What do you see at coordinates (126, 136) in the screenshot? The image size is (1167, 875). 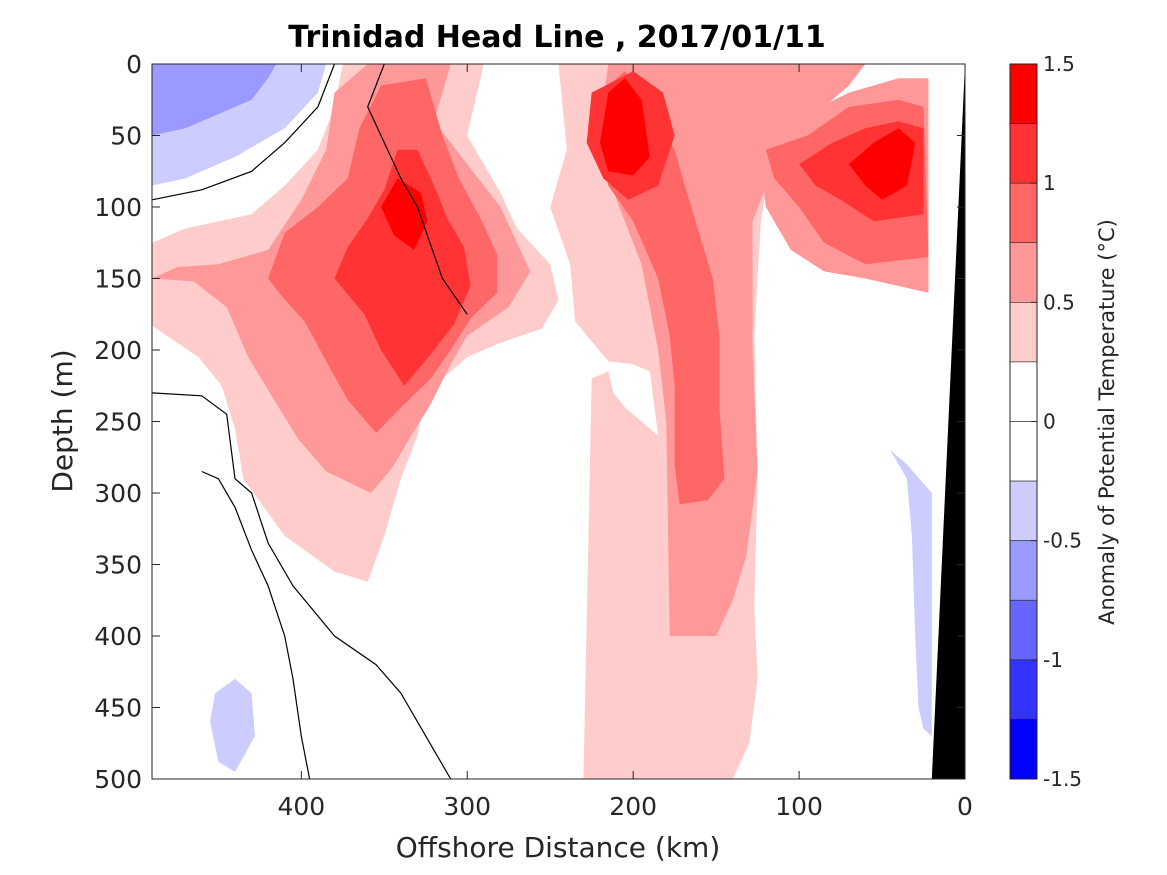 I see `y-tick-label: 50` at bounding box center [126, 136].